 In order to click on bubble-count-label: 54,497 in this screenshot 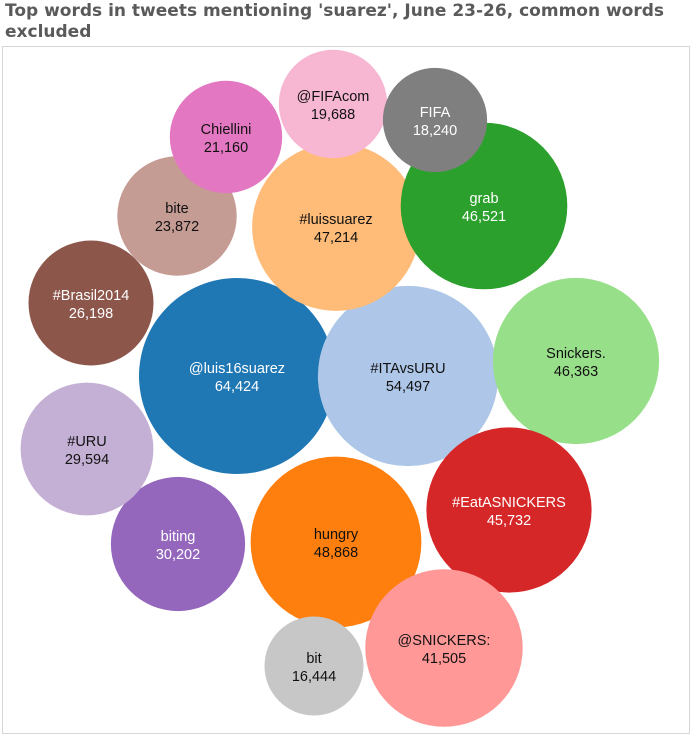, I will do `click(408, 387)`.